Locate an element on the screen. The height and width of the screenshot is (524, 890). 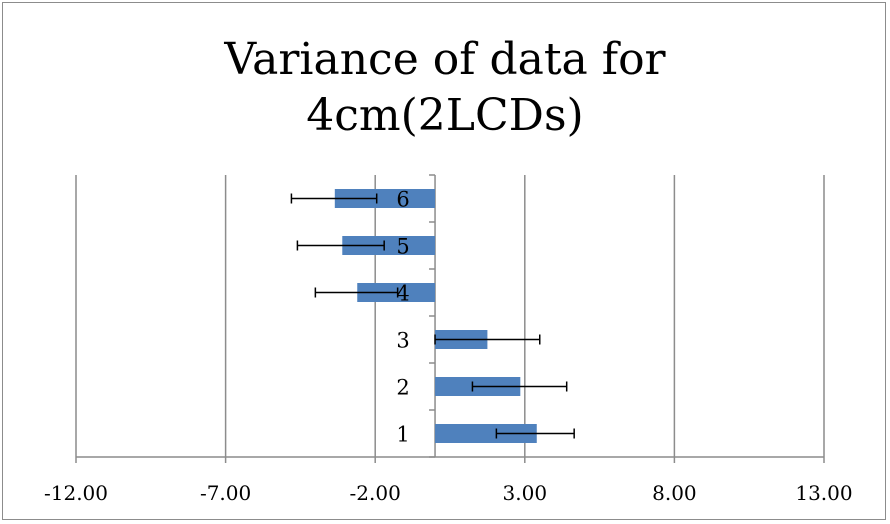
category-label: 6 is located at coordinates (402, 200).